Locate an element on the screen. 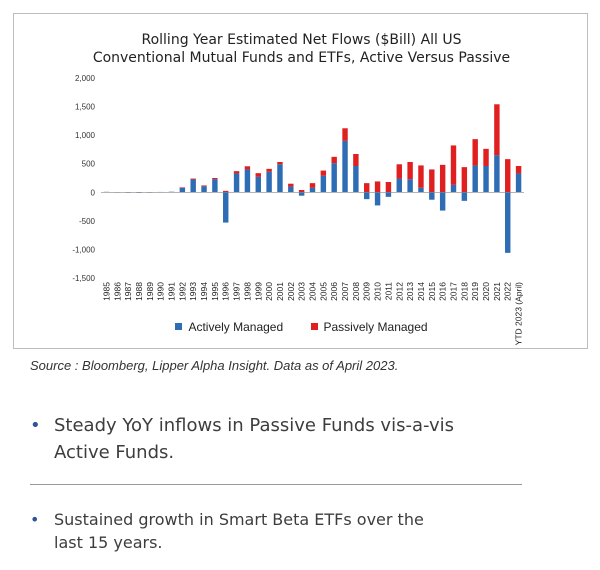  x-tick-label: 2016 is located at coordinates (443, 291).